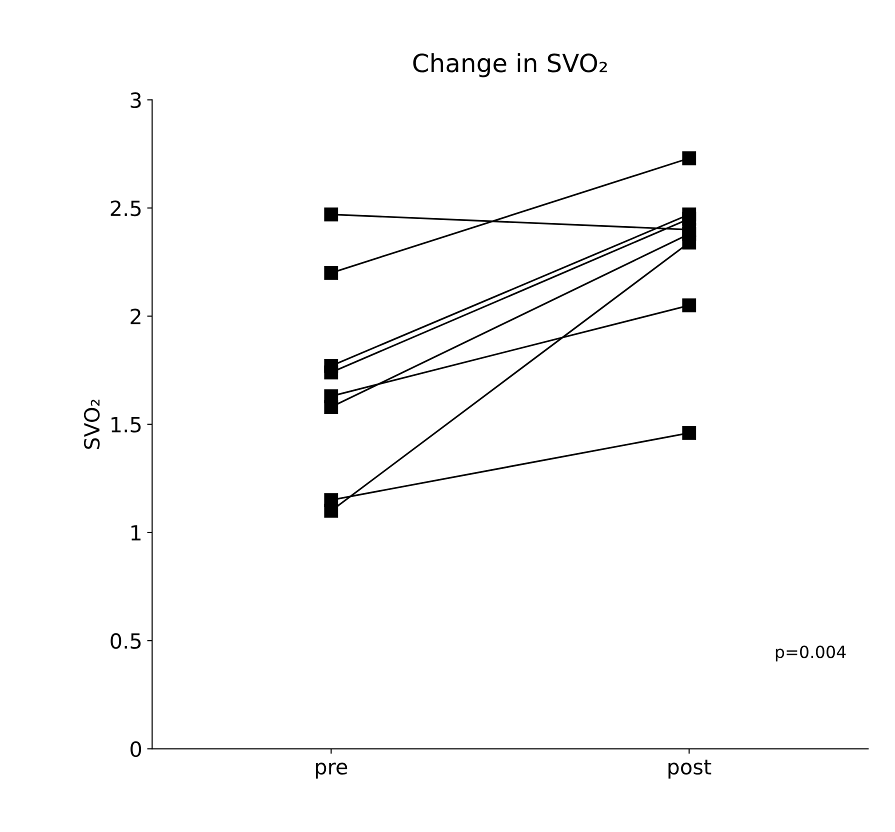 The image size is (895, 832). Describe the element at coordinates (136, 749) in the screenshot. I see `y-tick-label: 0` at that location.